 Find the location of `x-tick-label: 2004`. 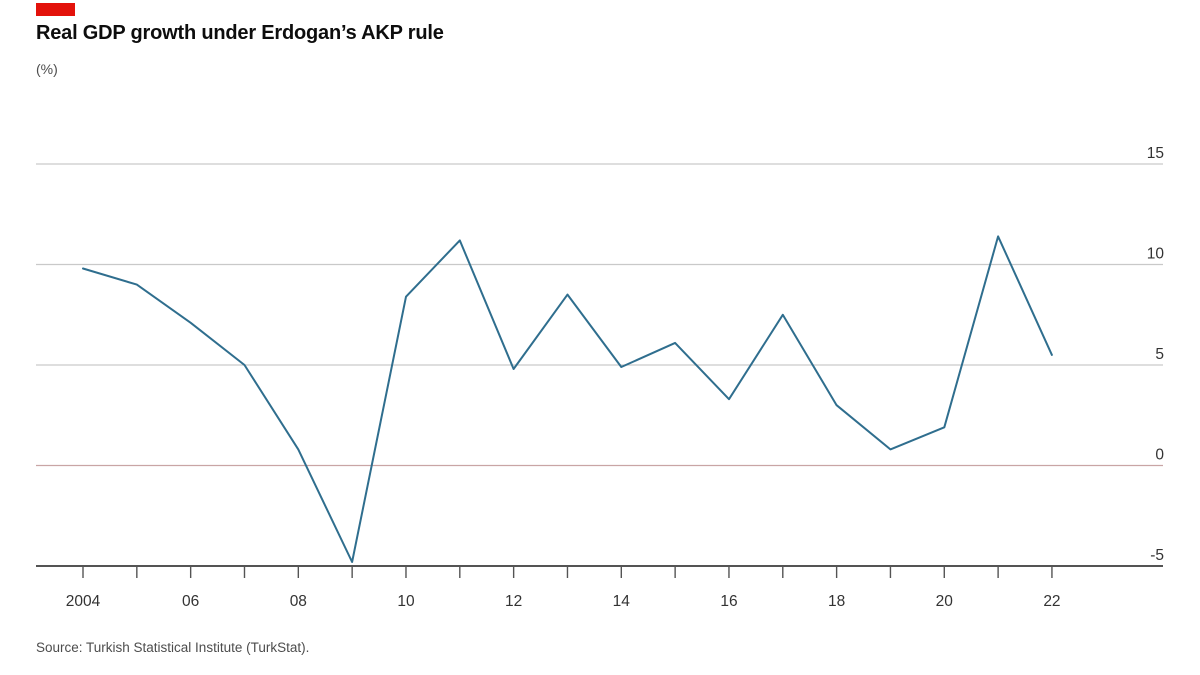

x-tick-label: 2004 is located at coordinates (83, 601).